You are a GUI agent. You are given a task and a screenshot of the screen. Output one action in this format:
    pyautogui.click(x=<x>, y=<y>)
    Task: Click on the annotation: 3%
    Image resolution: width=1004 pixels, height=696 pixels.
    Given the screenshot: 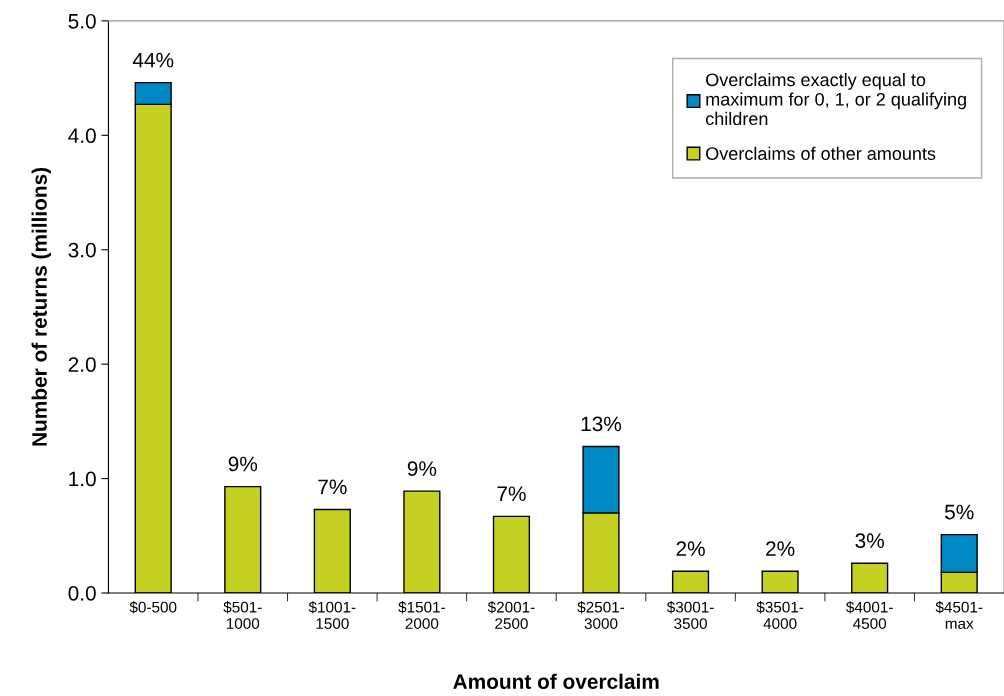 What is the action you would take?
    pyautogui.click(x=869, y=541)
    